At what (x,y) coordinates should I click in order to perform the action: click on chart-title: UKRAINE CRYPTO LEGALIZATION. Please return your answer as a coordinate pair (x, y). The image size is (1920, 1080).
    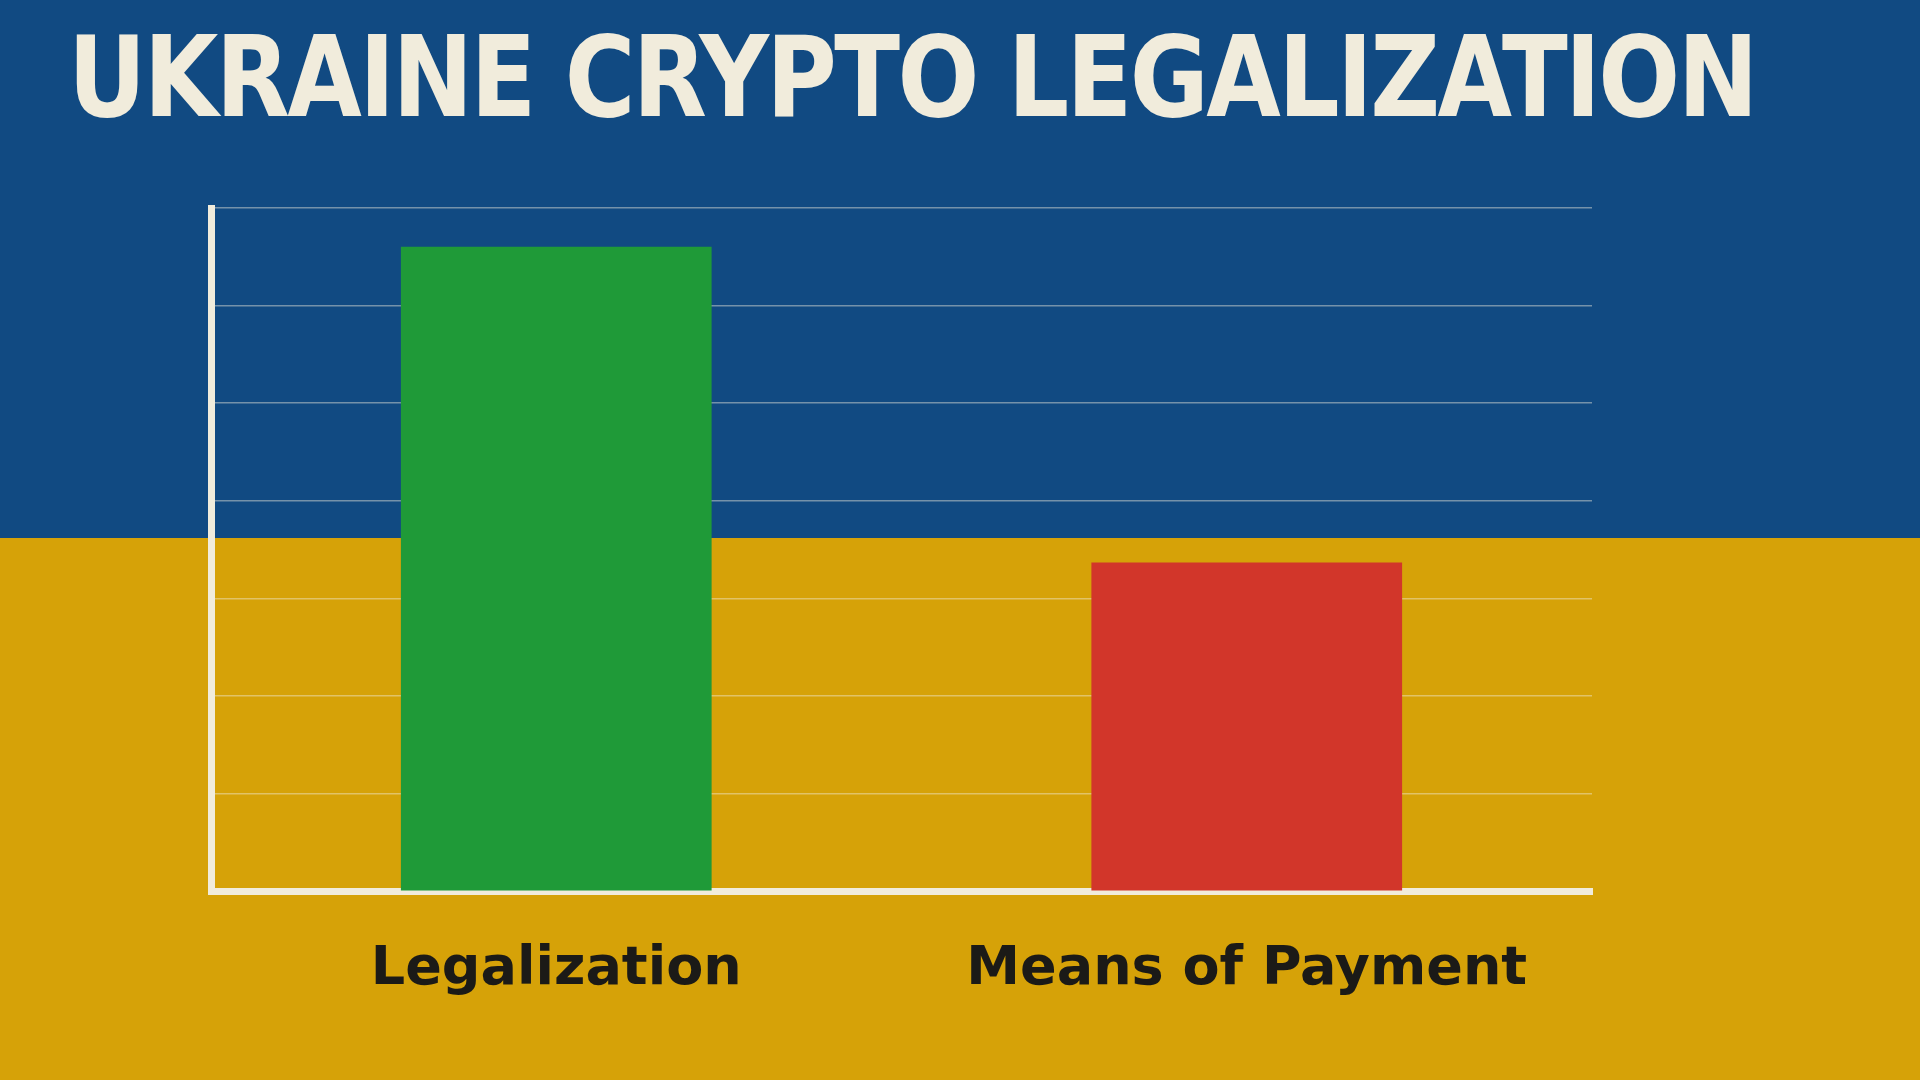
    Looking at the image, I should click on (912, 77).